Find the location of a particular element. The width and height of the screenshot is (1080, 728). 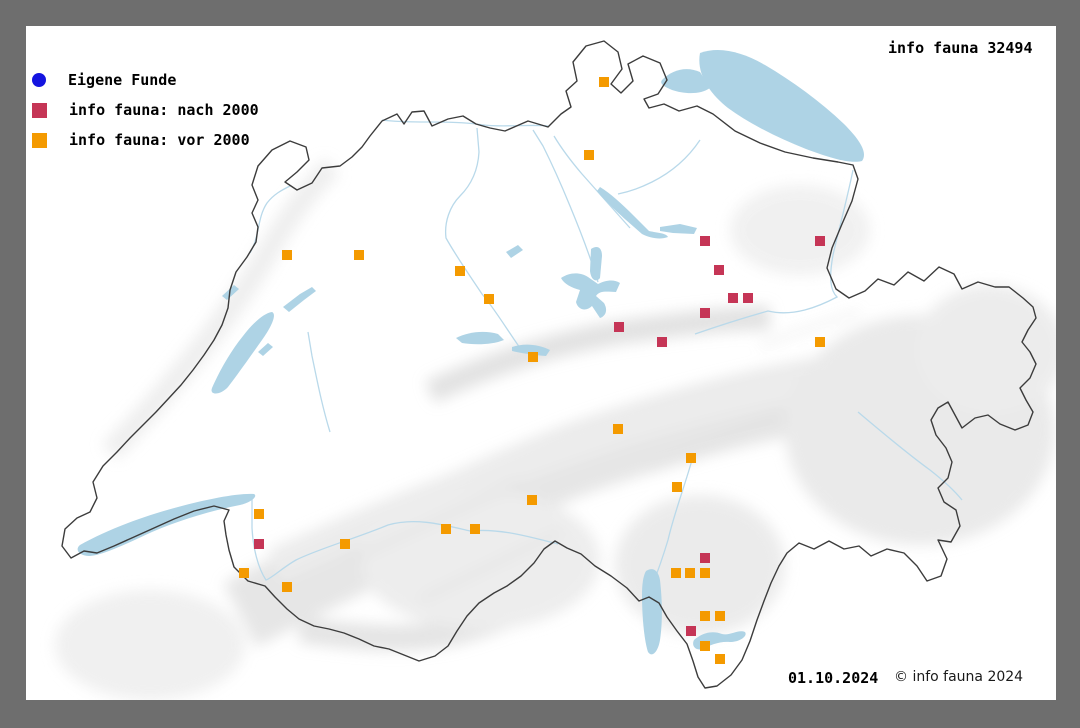

date-label: 01.10.2024 is located at coordinates (833, 678).